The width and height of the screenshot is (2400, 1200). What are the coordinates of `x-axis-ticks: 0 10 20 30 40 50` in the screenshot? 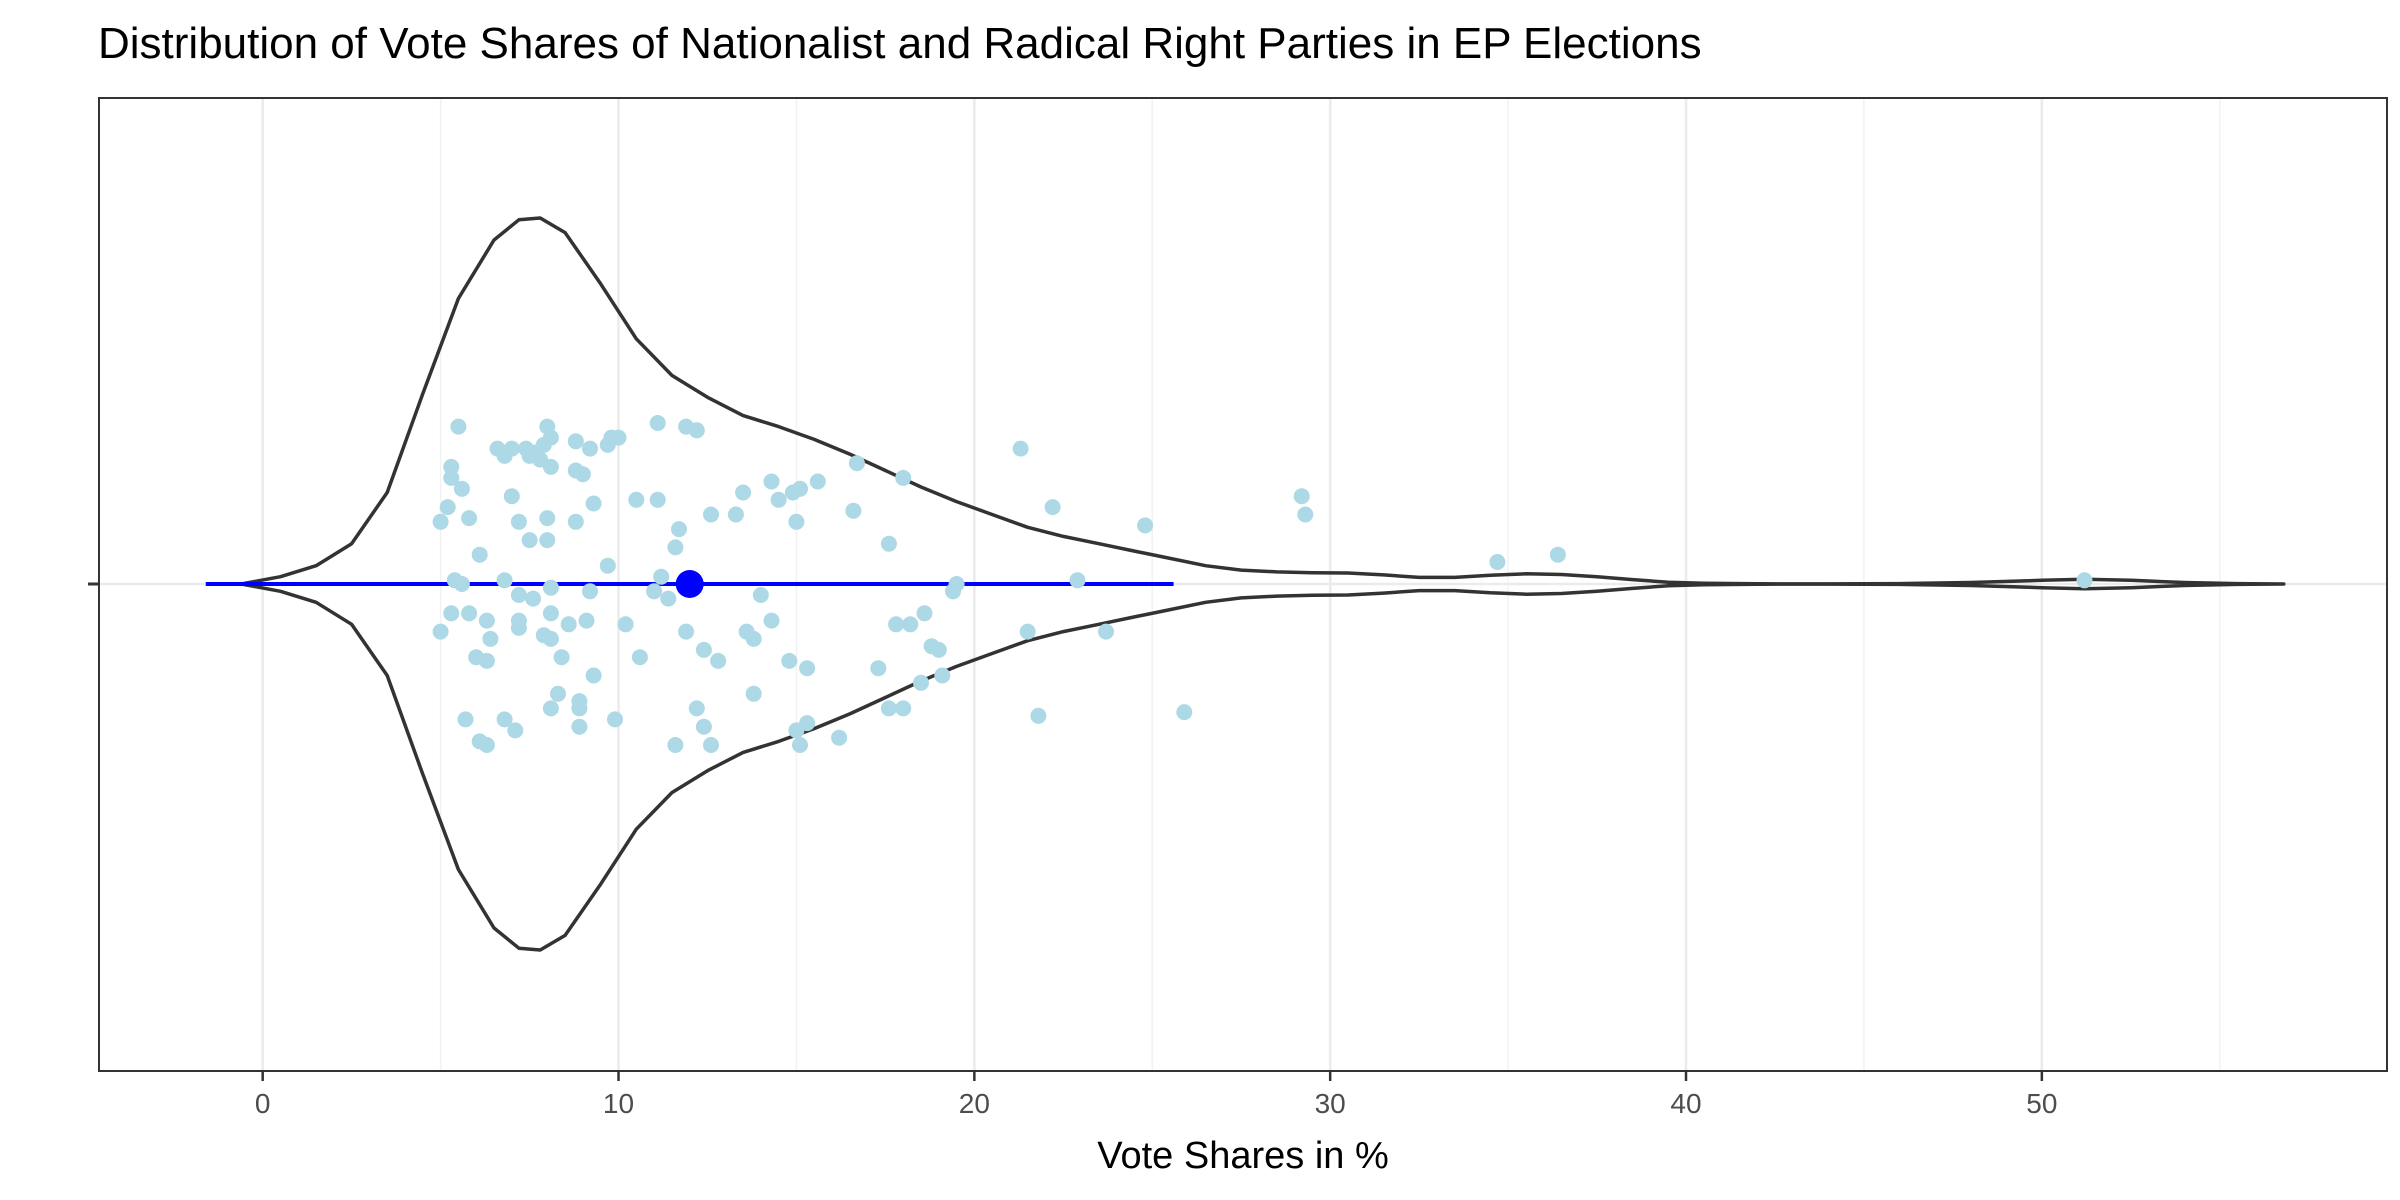 It's located at (1156, 1095).